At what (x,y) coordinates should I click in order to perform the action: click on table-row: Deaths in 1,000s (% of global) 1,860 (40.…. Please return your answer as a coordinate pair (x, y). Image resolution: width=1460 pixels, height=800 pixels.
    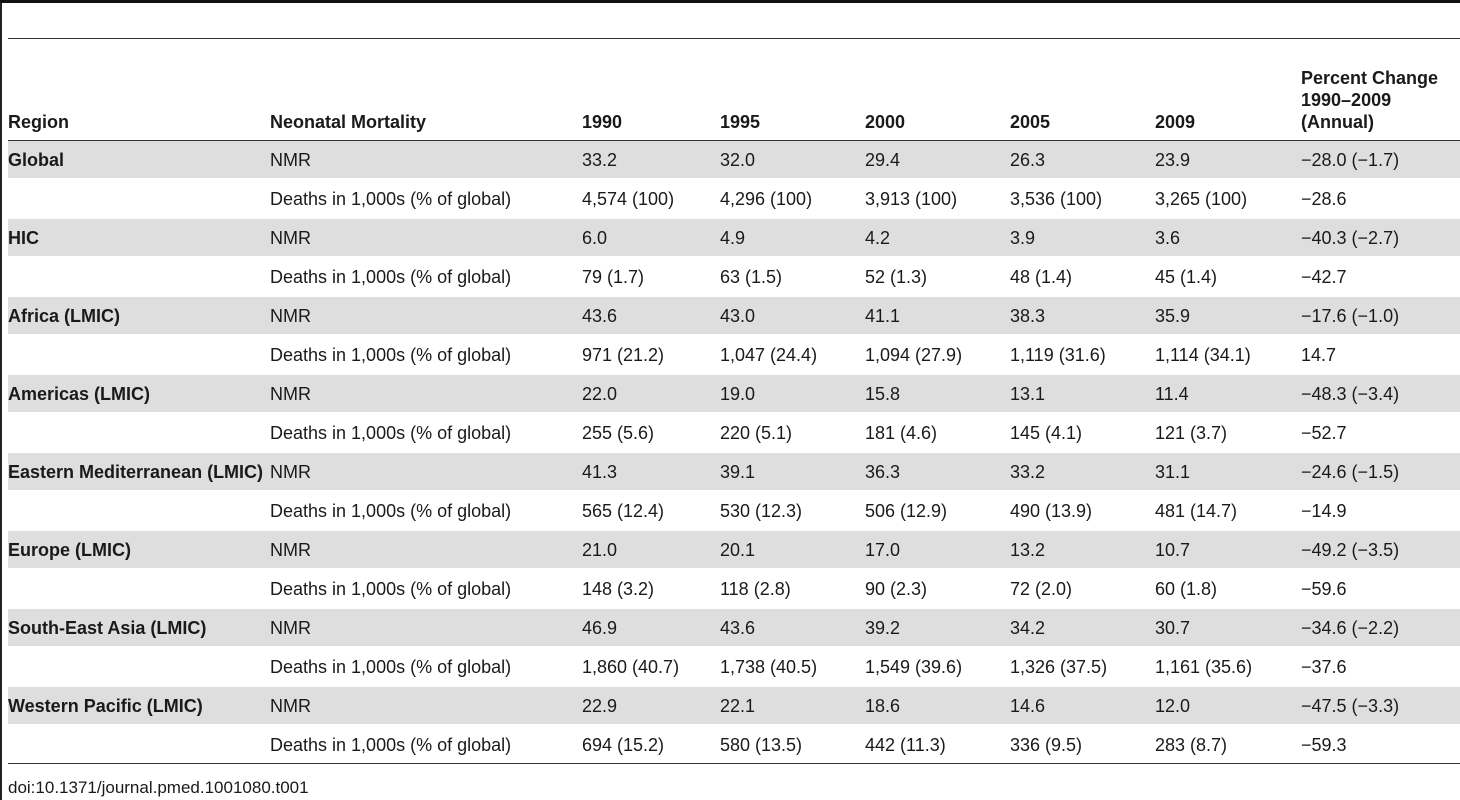
    Looking at the image, I should click on (734, 667).